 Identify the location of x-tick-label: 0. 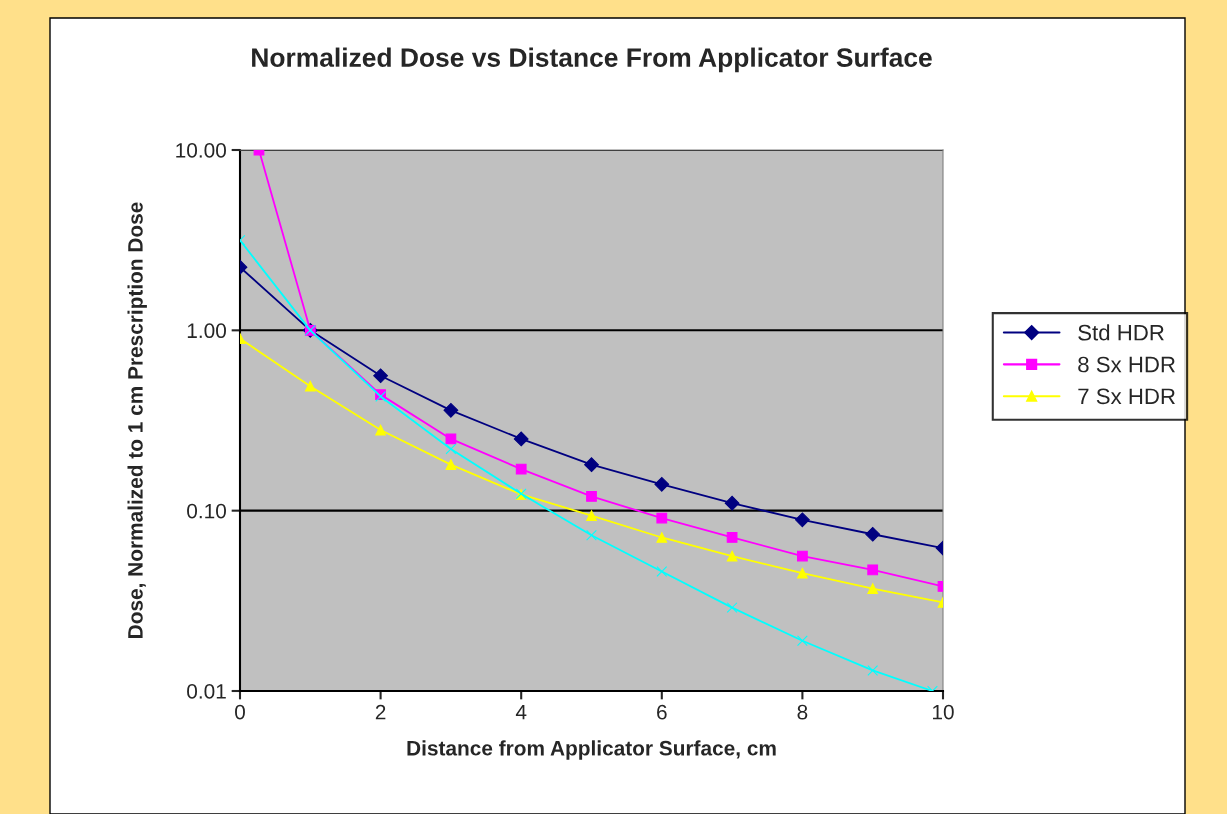
(240, 712).